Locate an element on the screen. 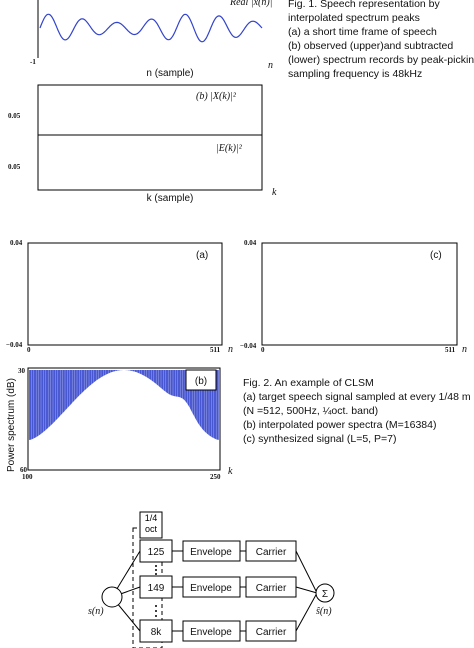 The height and width of the screenshot is (648, 474). y-label: Power spectrum (dB) is located at coordinates (11, 425).